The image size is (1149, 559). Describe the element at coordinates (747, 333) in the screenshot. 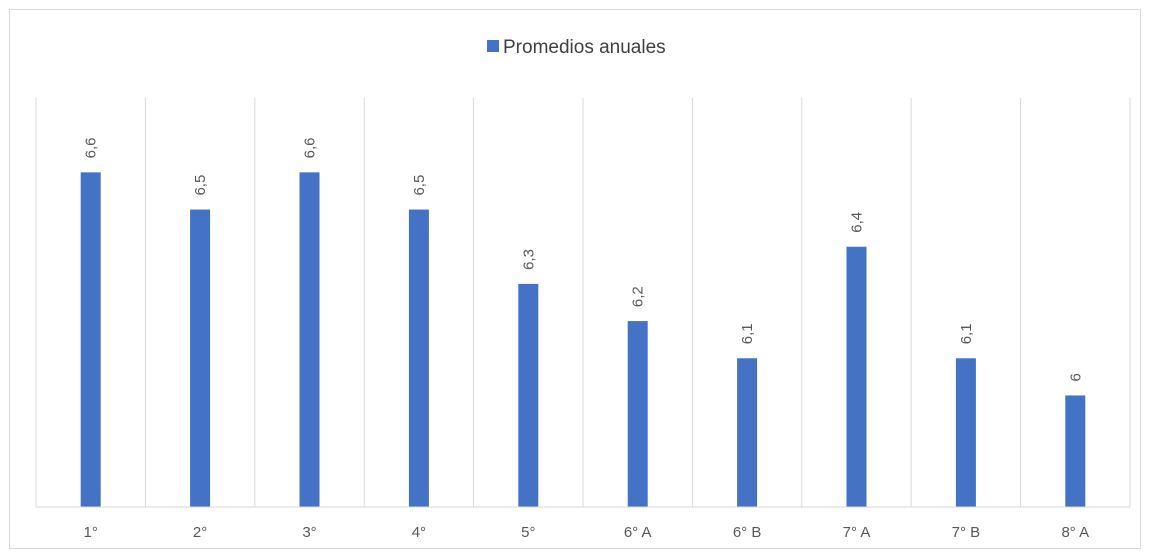

I see `data-label-7: 6,1` at that location.